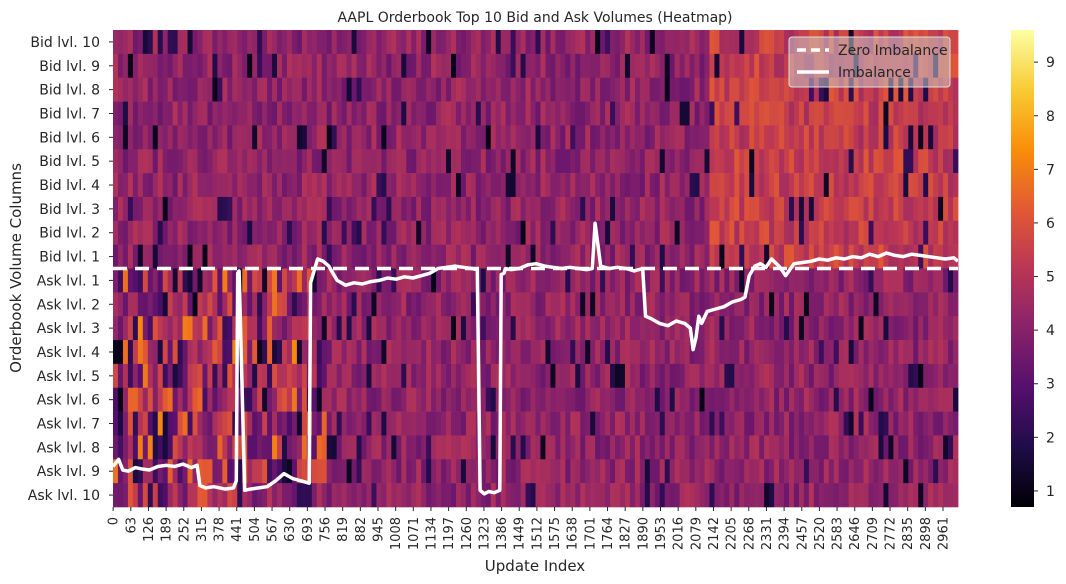 Image resolution: width=1066 pixels, height=584 pixels. What do you see at coordinates (290, 529) in the screenshot?
I see `x-tick-label: 630` at bounding box center [290, 529].